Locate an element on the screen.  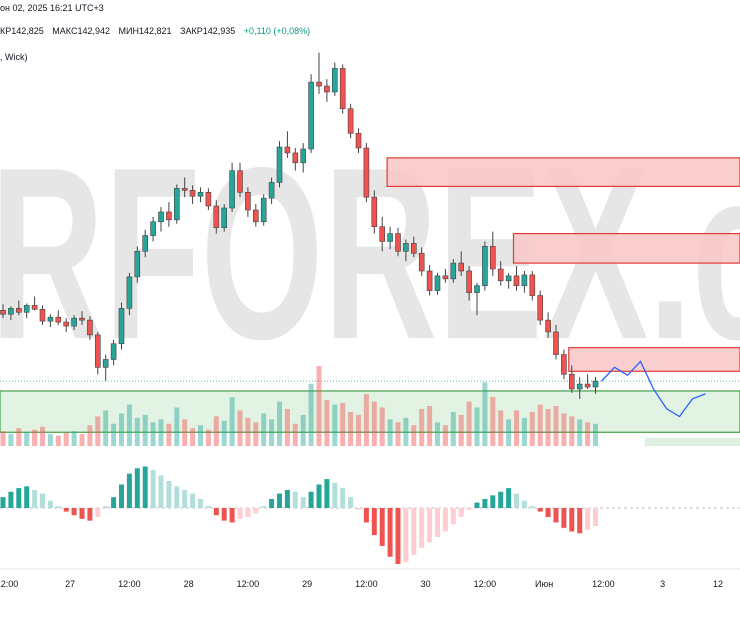
x-tick-label-6: 12:00 is located at coordinates (366, 584).